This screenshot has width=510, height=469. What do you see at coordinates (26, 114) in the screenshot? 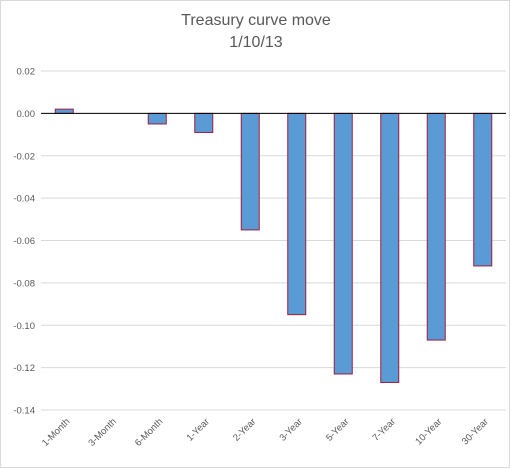
I see `y-tick-label: 0.00` at bounding box center [26, 114].